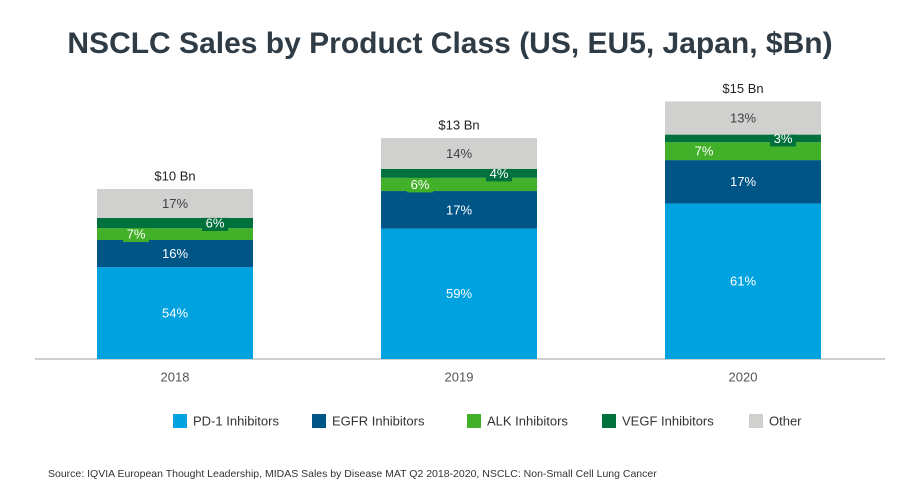 This screenshot has height=500, width=900. What do you see at coordinates (458, 124) in the screenshot?
I see `total-label: $13 Bn` at bounding box center [458, 124].